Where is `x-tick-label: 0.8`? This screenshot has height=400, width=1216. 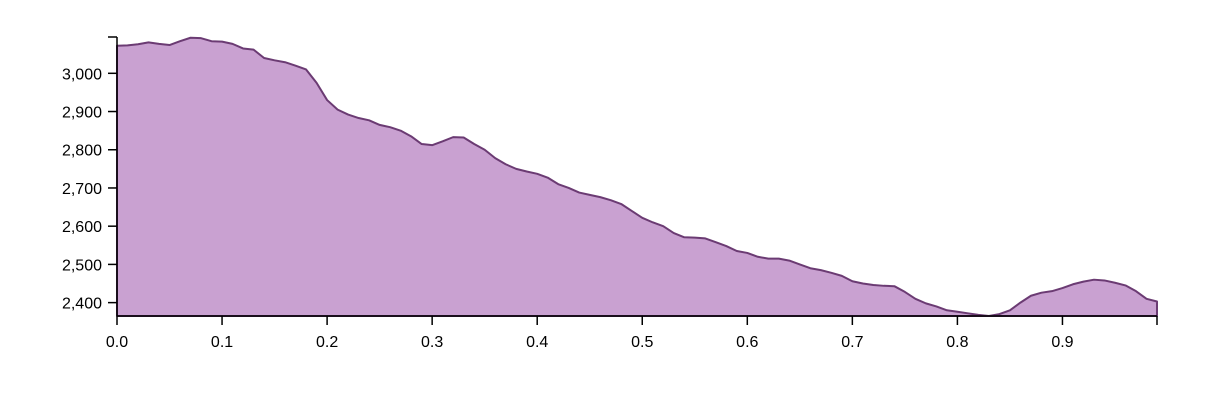
x-tick-label: 0.8 is located at coordinates (957, 342).